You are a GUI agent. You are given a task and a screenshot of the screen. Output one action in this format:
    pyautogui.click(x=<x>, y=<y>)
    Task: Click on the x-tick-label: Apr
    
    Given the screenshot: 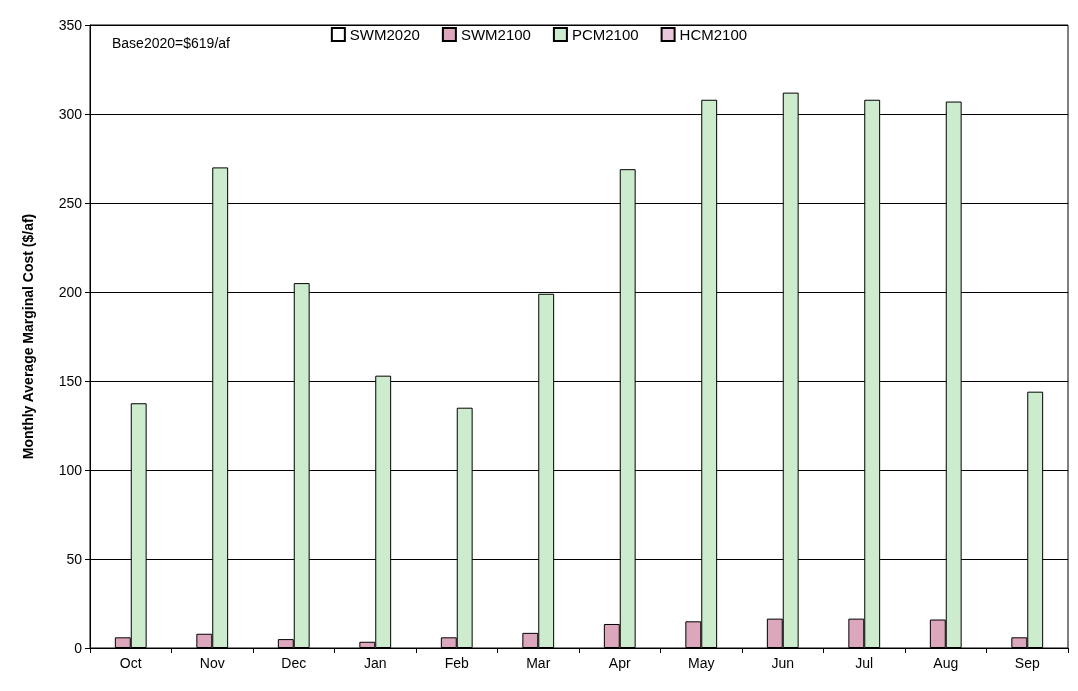 What is the action you would take?
    pyautogui.click(x=619, y=663)
    